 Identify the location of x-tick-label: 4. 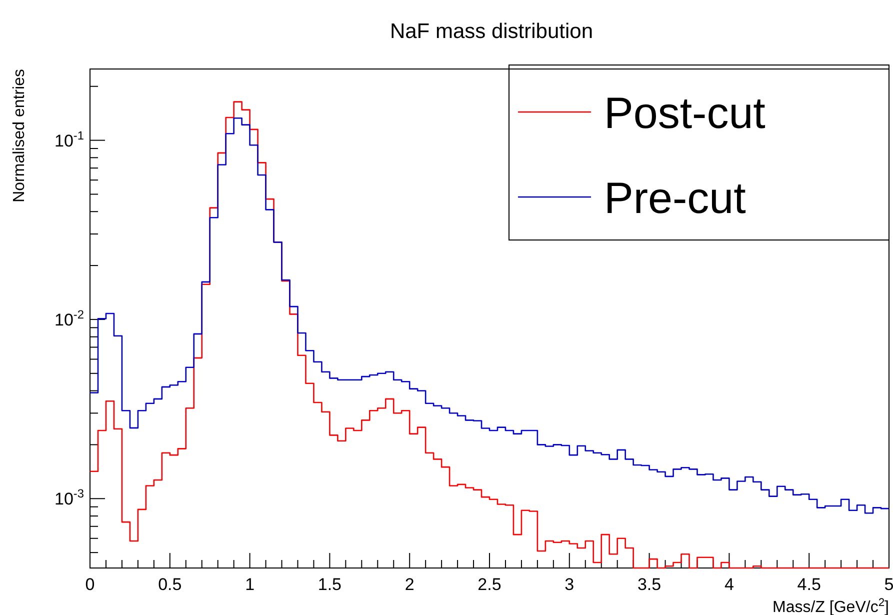
(729, 584).